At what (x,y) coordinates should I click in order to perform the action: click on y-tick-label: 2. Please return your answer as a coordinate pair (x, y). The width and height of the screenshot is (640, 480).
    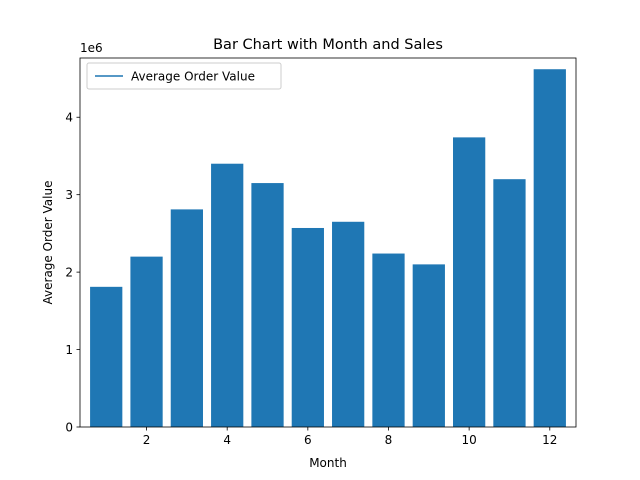
    Looking at the image, I should click on (69, 272).